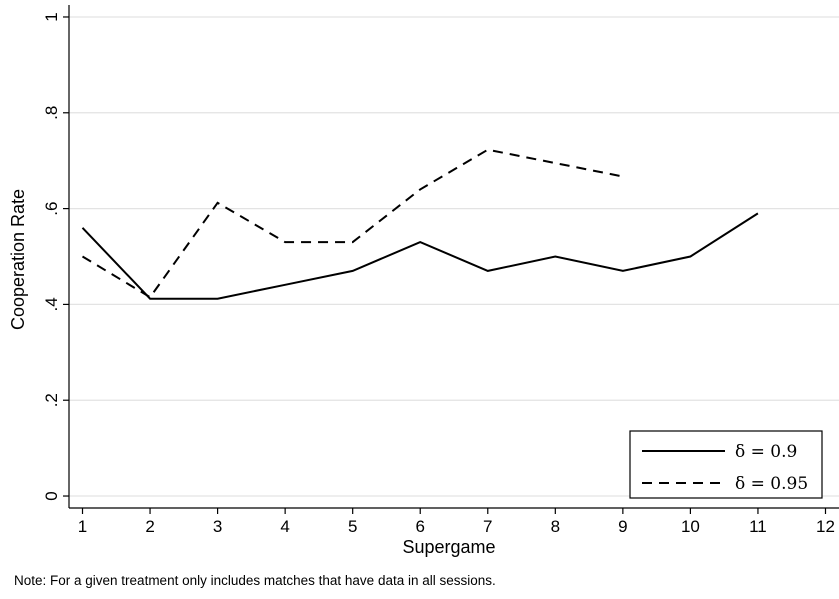 This screenshot has height=599, width=839. Describe the element at coordinates (149, 526) in the screenshot. I see `x-tick-label-1: 2` at that location.